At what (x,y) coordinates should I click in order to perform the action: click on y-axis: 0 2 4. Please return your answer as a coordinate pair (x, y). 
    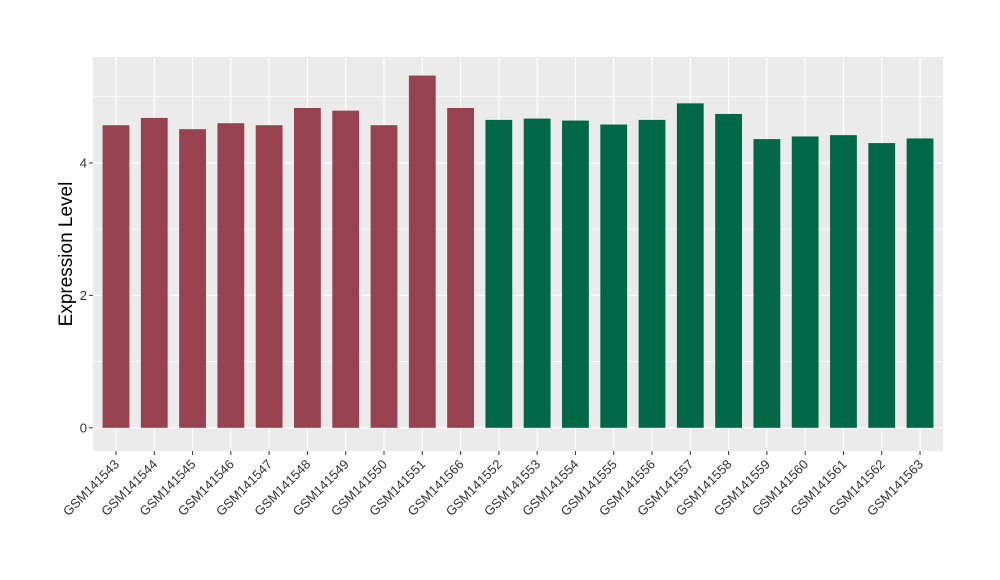
    Looking at the image, I should click on (86, 295).